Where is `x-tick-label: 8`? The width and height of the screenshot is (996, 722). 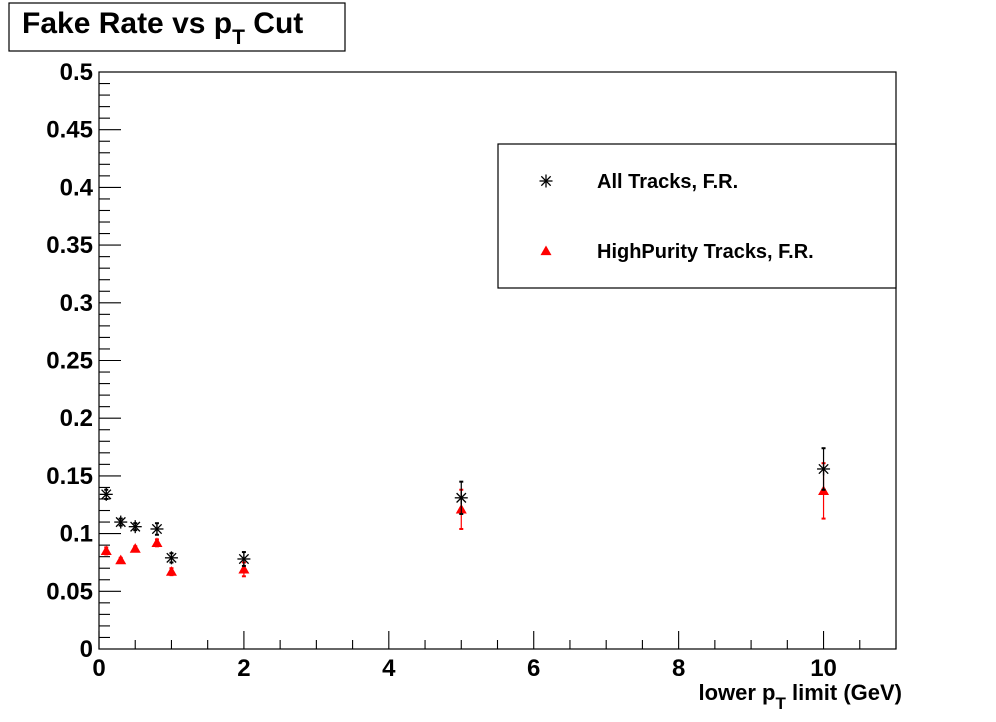
x-tick-label: 8 is located at coordinates (678, 668).